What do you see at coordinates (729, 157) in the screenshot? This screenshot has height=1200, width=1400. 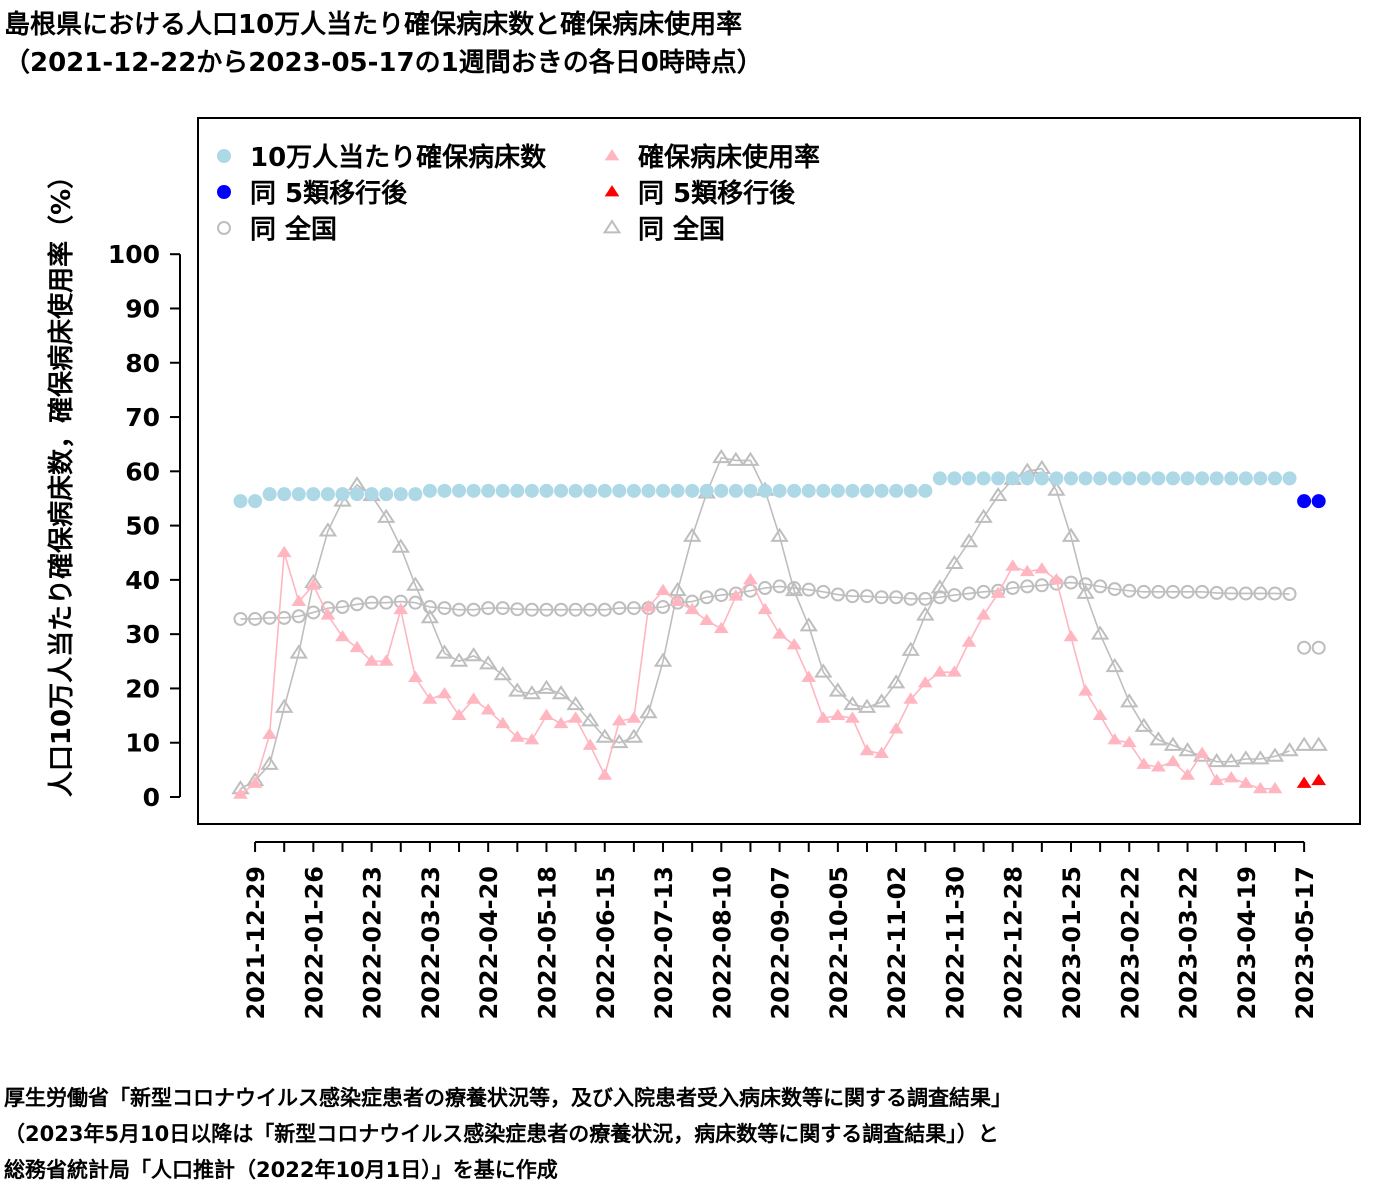 I see `legend-label: 確保病床使用率` at bounding box center [729, 157].